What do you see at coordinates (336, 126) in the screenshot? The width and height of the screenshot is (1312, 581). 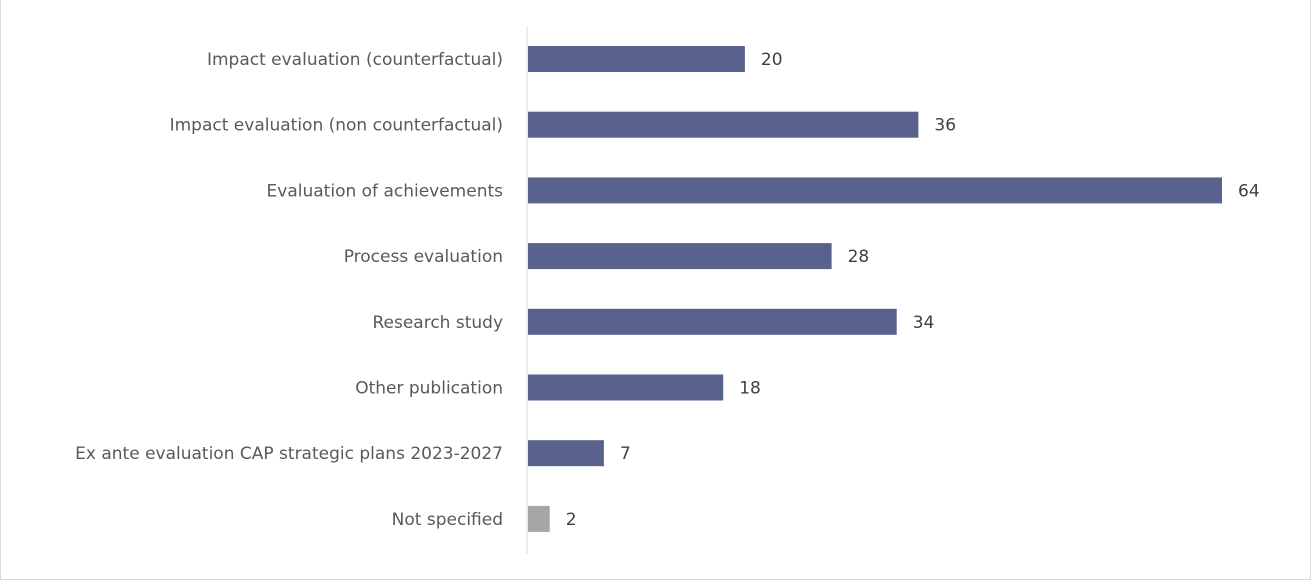 I see `category-label: Impact evaluation (non counterfactual)` at bounding box center [336, 126].